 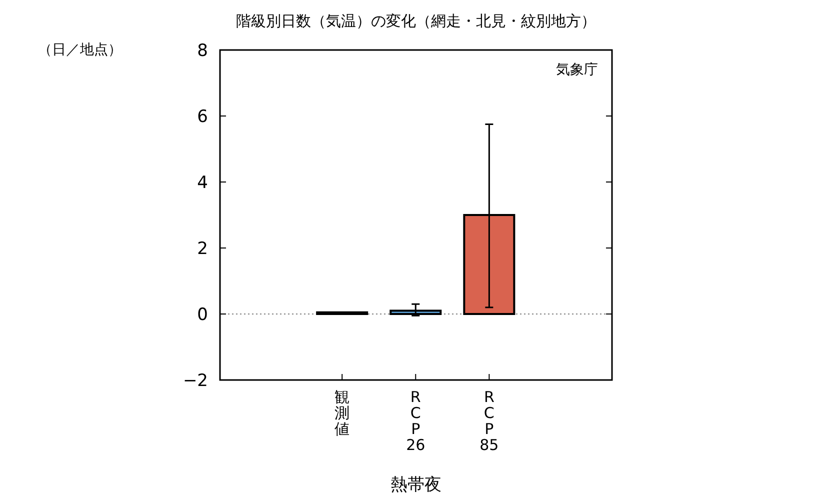 I want to click on x-axis-title: 熱帯夜, so click(x=416, y=485).